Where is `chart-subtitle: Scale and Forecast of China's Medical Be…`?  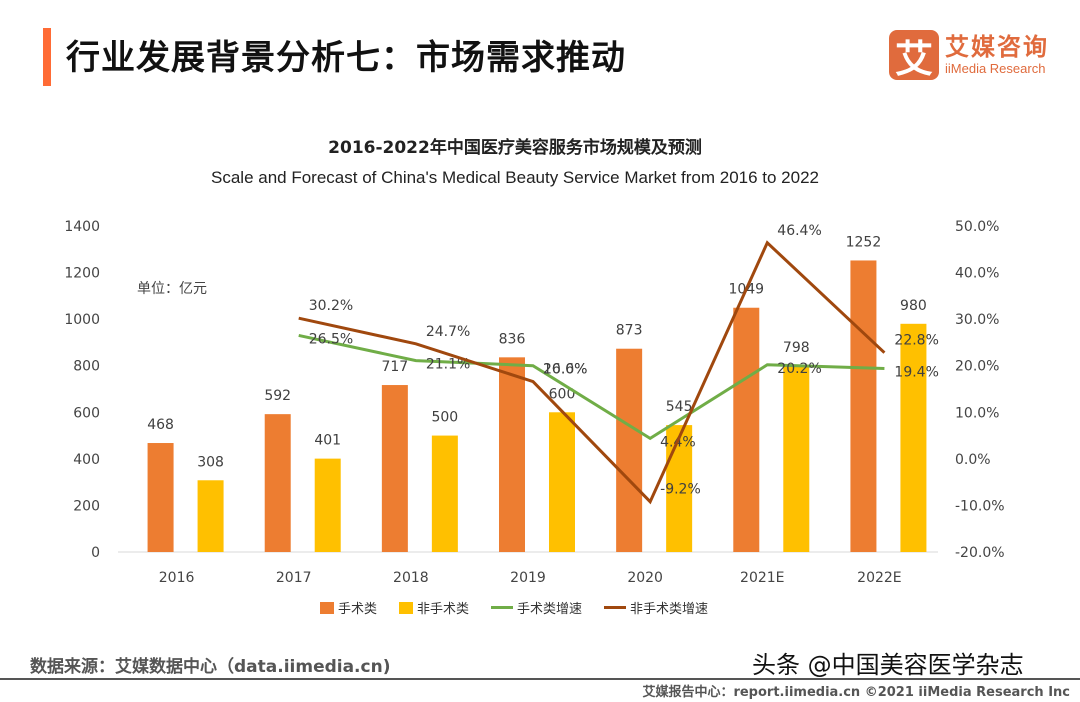 chart-subtitle: Scale and Forecast of China's Medical Be… is located at coordinates (515, 177).